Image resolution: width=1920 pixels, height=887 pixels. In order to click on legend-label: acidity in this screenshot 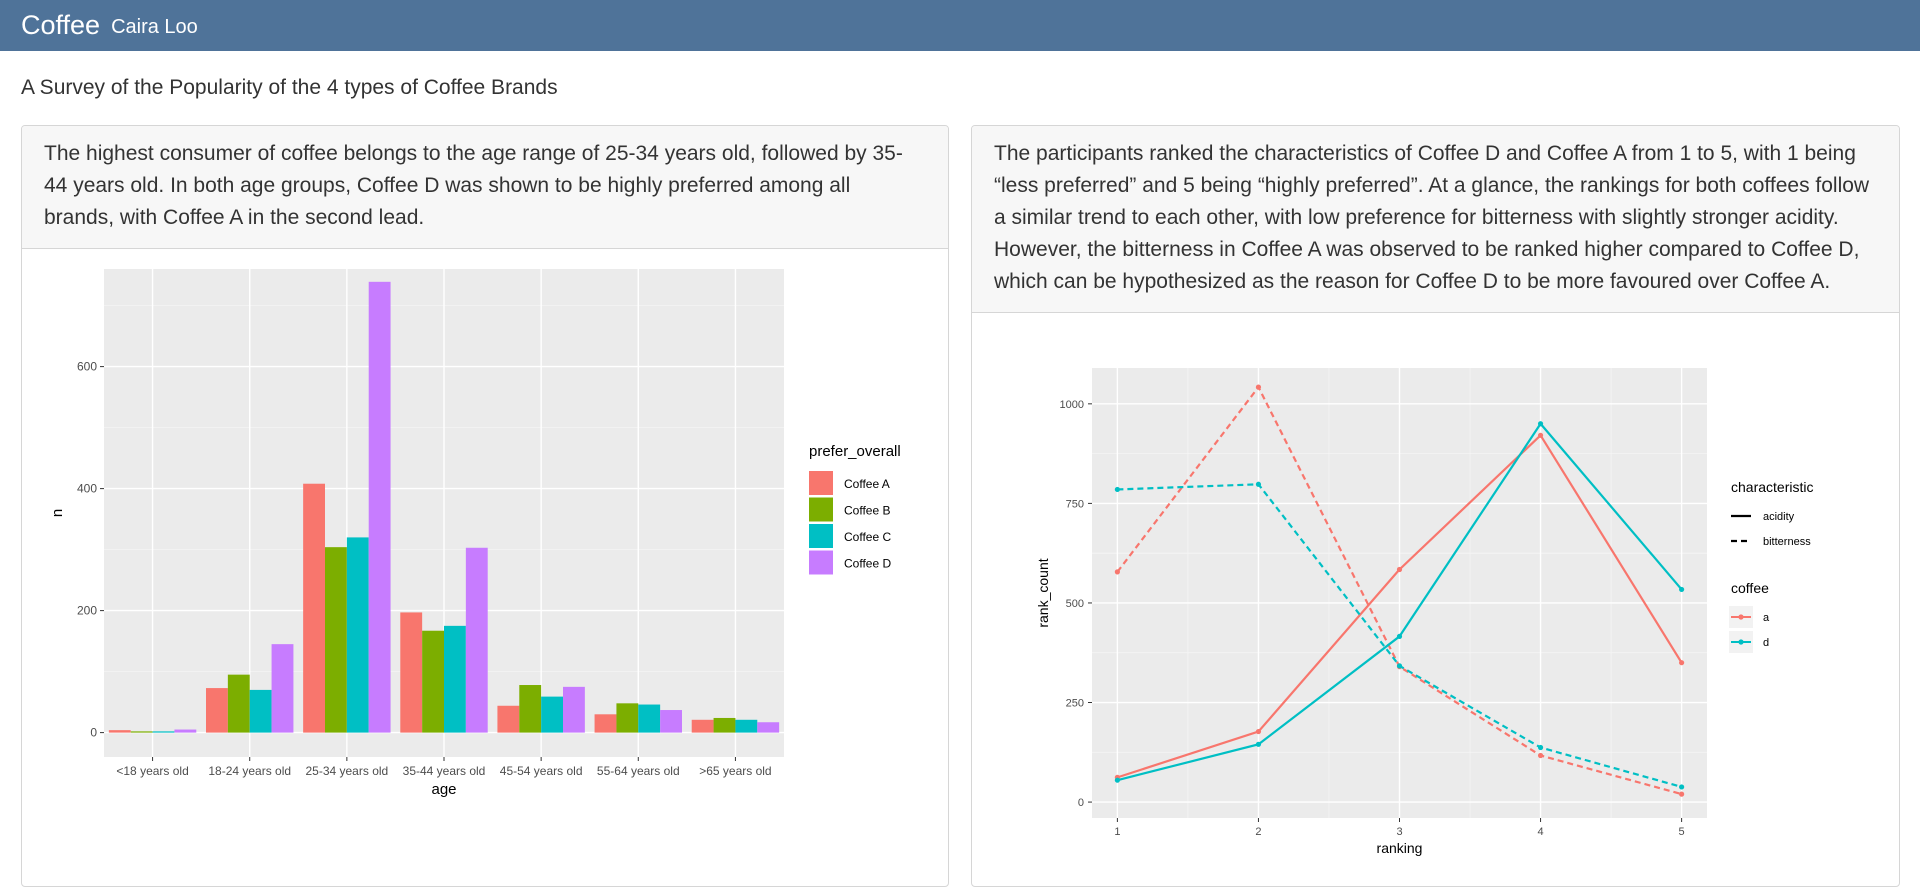, I will do `click(1779, 517)`.